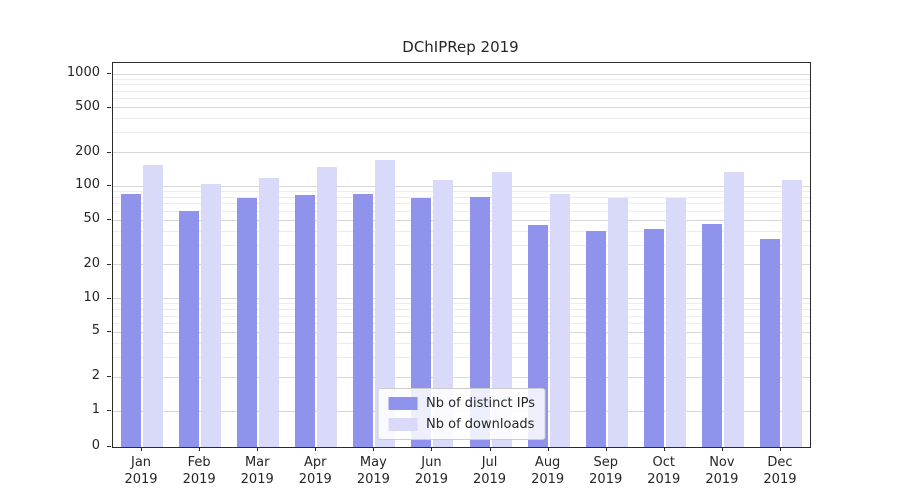  Describe the element at coordinates (87, 106) in the screenshot. I see `y-tick-label: 500` at that location.